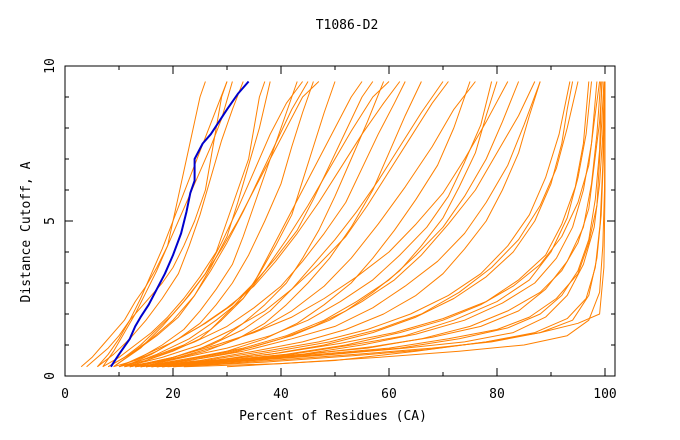 The height and width of the screenshot is (440, 680). What do you see at coordinates (389, 394) in the screenshot?
I see `x-tick-label: 60` at bounding box center [389, 394].